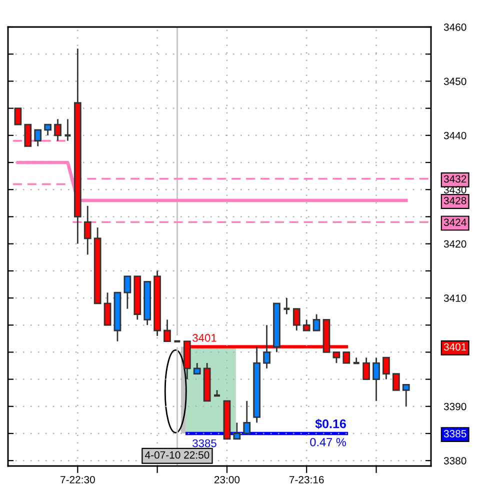 This screenshot has width=491, height=491. What do you see at coordinates (328, 442) in the screenshot?
I see `annotation: 0.47 %` at bounding box center [328, 442].